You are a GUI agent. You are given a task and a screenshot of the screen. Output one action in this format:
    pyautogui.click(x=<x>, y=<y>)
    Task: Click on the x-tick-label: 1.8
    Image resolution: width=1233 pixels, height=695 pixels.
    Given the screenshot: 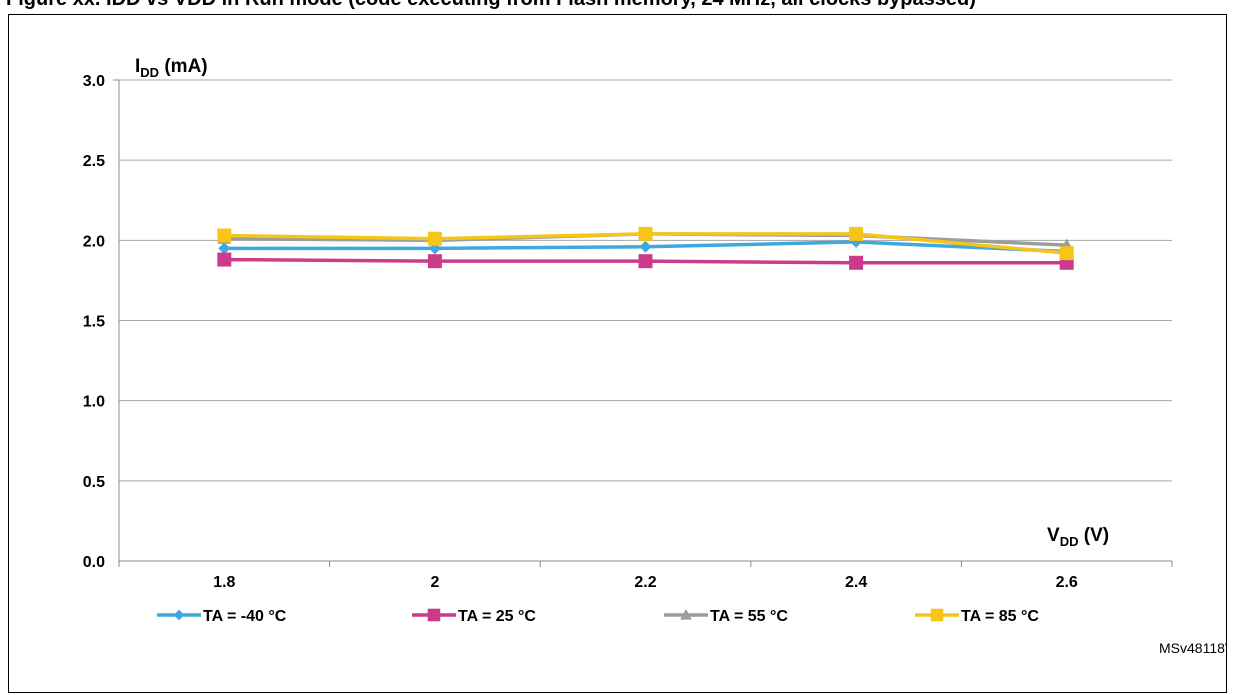 What is the action you would take?
    pyautogui.click(x=224, y=582)
    